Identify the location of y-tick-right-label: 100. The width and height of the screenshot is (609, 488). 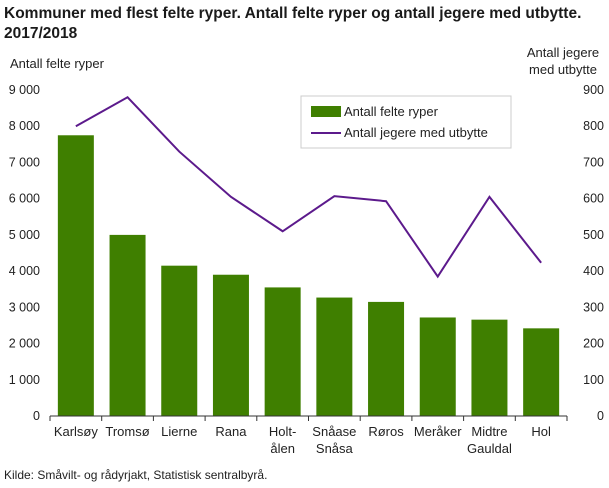
(593, 380).